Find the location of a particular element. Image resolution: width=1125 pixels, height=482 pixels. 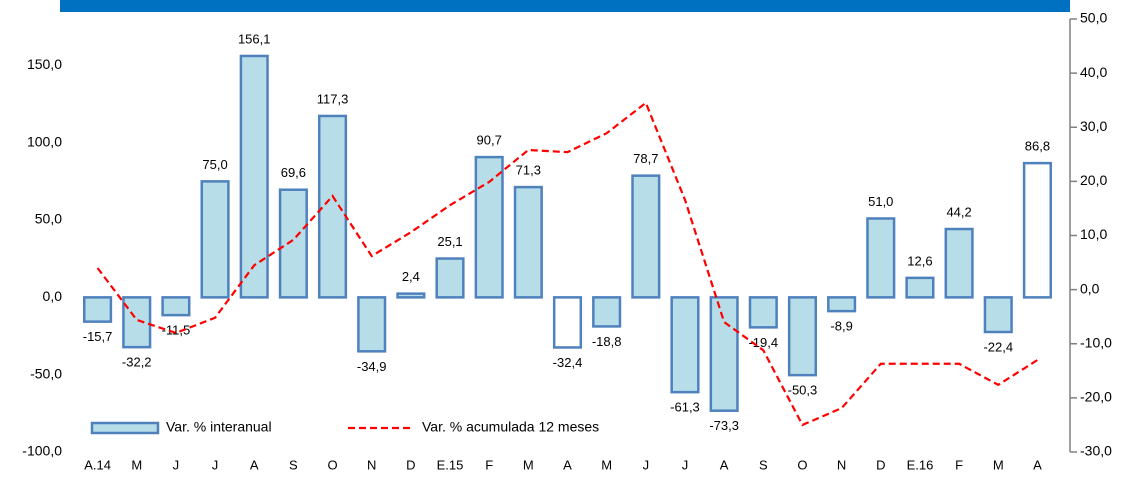

legend-swatch is located at coordinates (125, 428).